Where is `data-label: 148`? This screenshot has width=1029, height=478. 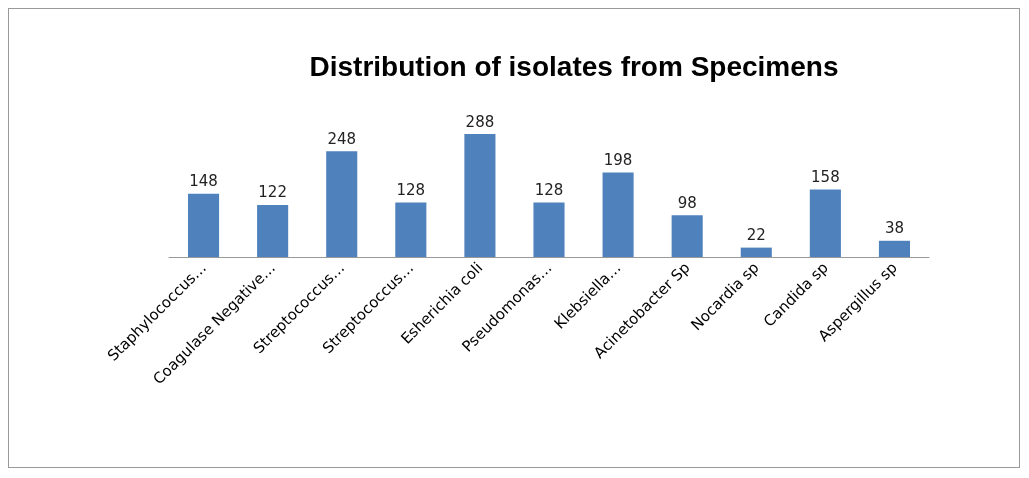
data-label: 148 is located at coordinates (203, 181).